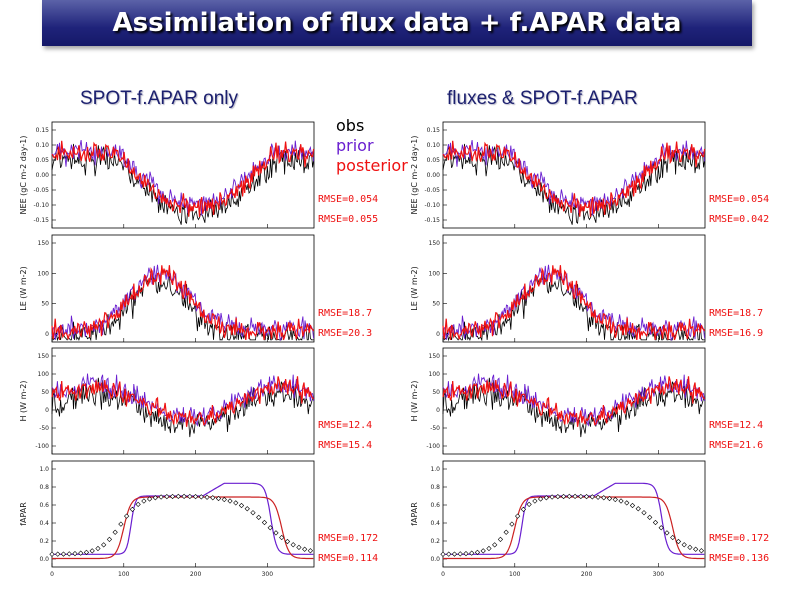  Describe the element at coordinates (52, 574) in the screenshot. I see `x-tick-label-3-0: 0` at that location.